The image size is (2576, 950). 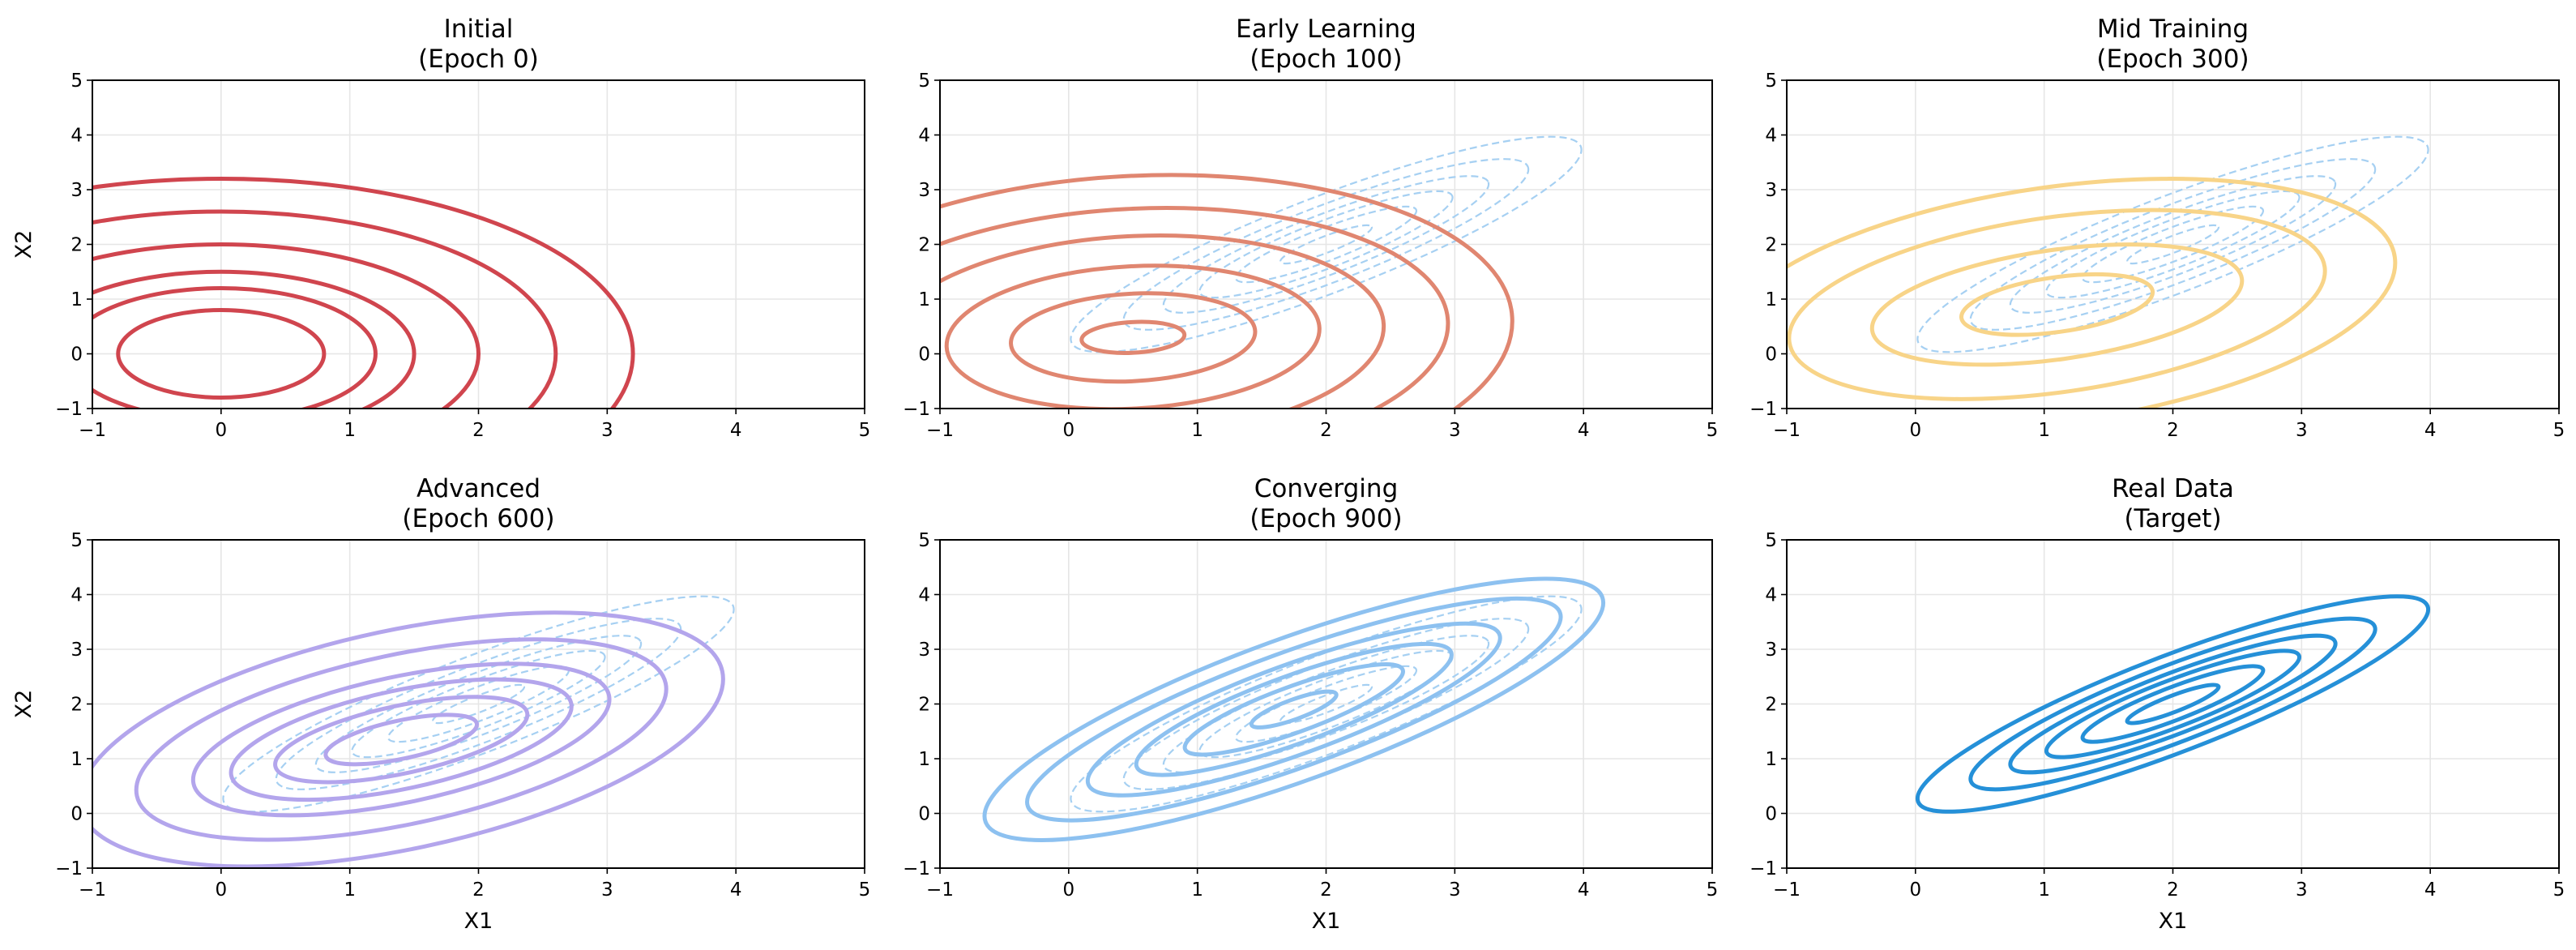 What do you see at coordinates (478, 488) in the screenshot?
I see `panel-title: Advanced` at bounding box center [478, 488].